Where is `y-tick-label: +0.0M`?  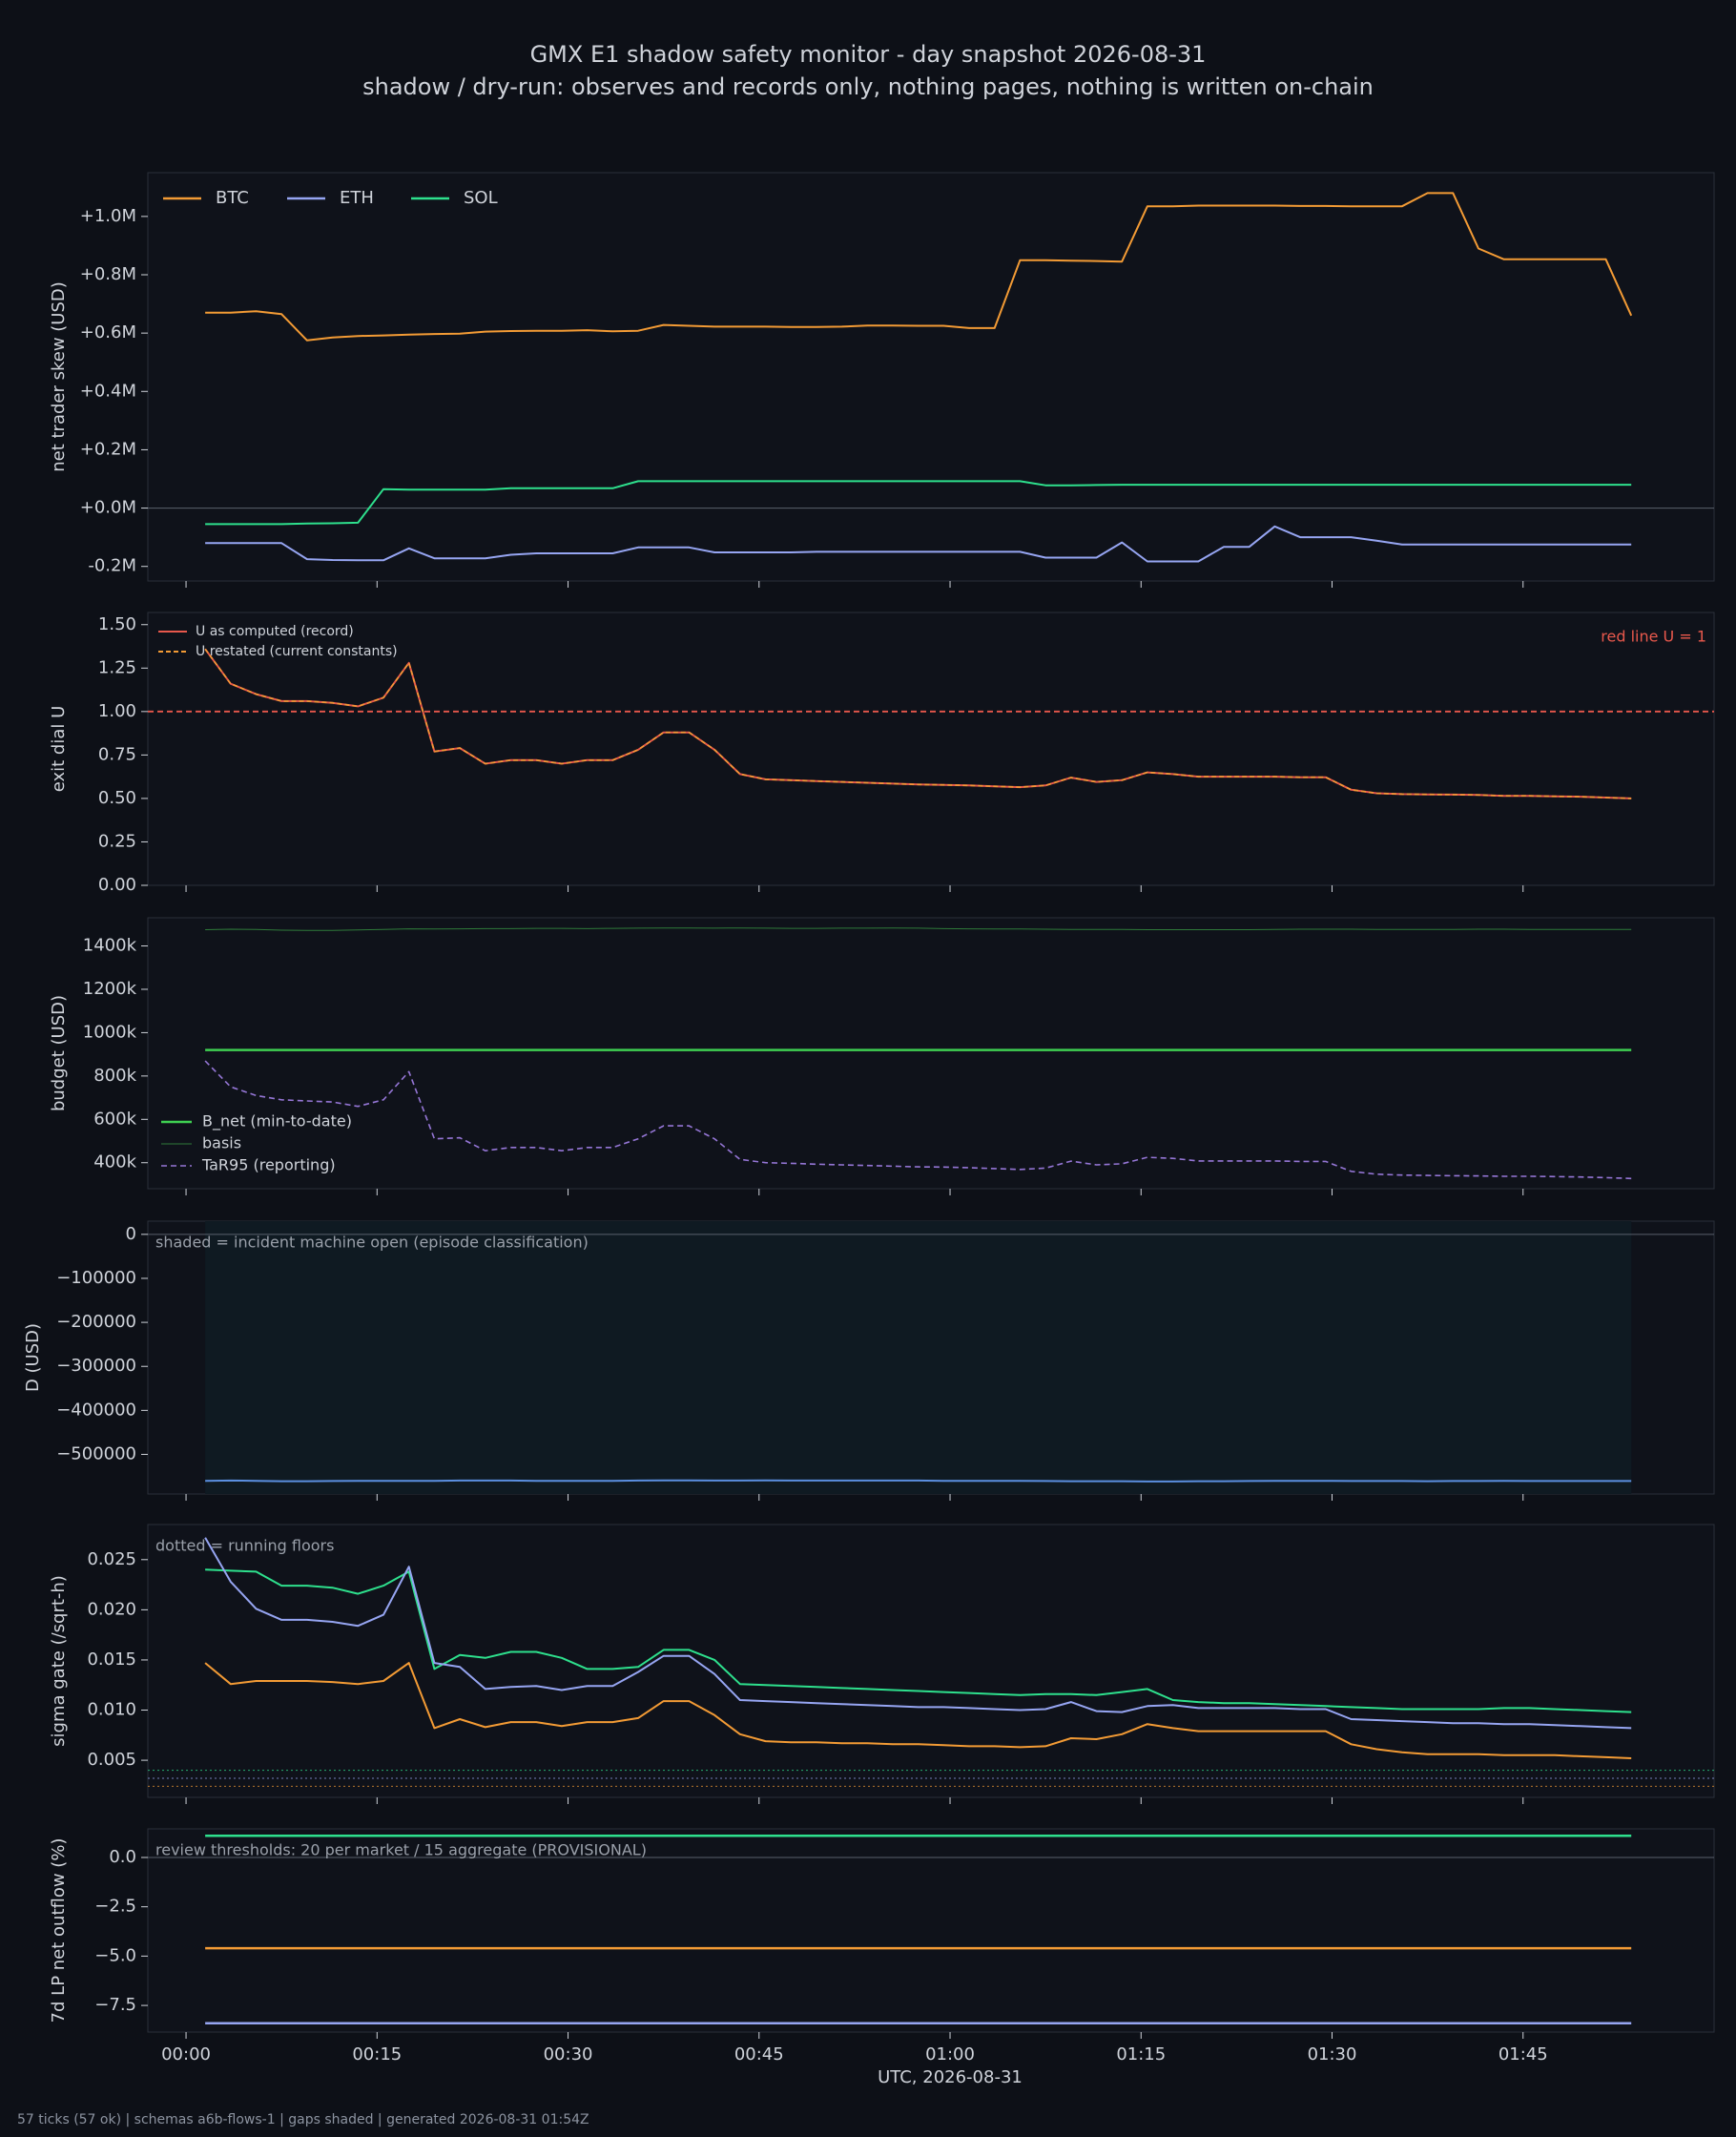
y-tick-label: +0.0M is located at coordinates (108, 508).